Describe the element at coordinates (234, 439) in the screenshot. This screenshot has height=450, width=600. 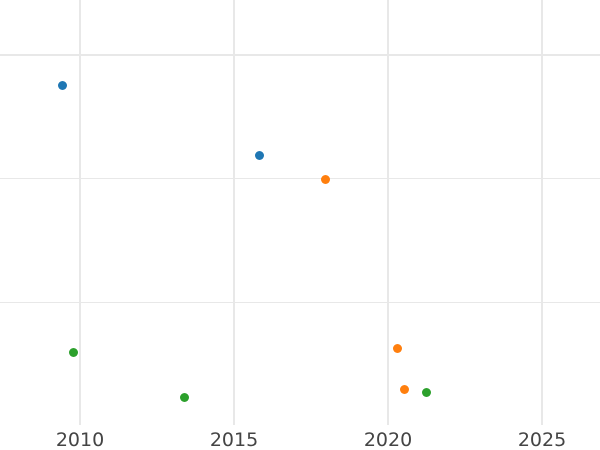
I see `x-tick-label: 2015` at that location.